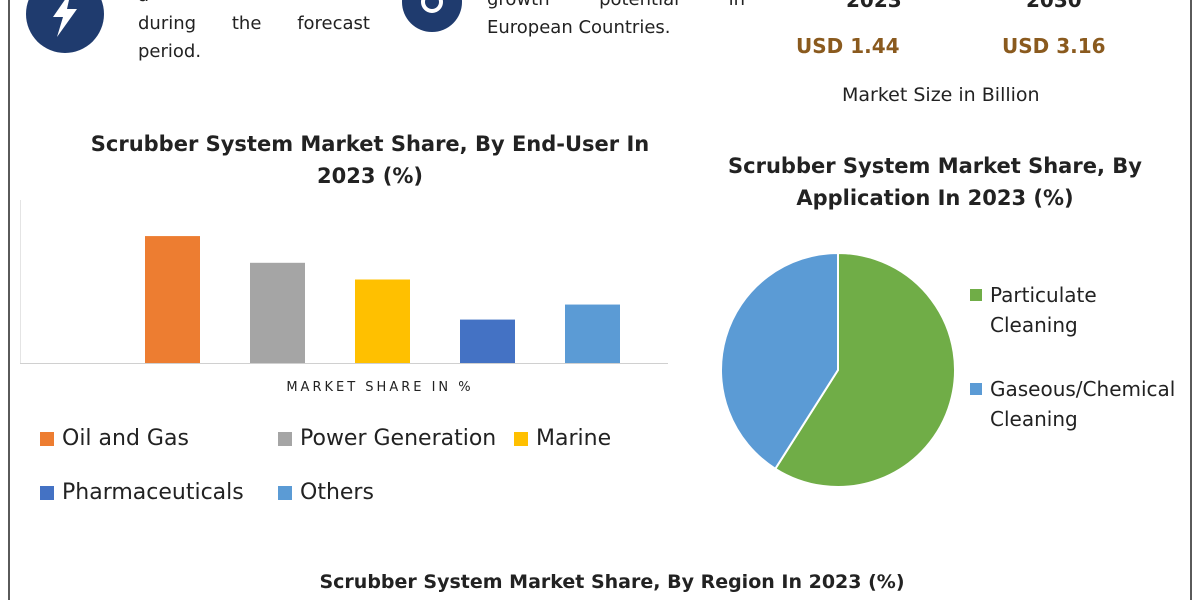 The height and width of the screenshot is (600, 1200). What do you see at coordinates (941, 95) in the screenshot?
I see `market-size-label: Market Size in Billion` at bounding box center [941, 95].